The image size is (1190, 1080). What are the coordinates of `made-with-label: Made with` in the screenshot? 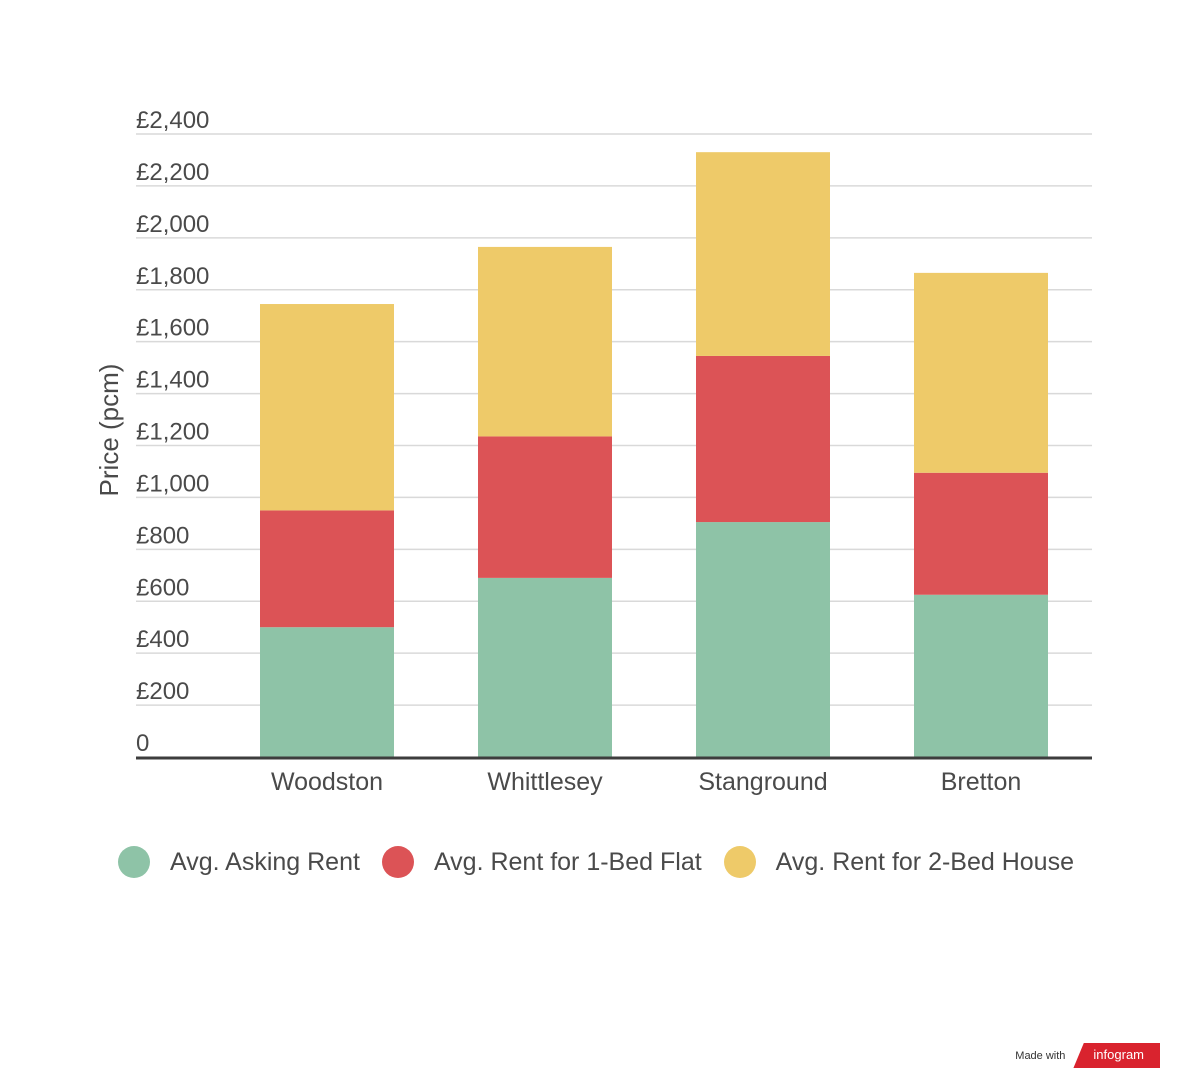 It's located at (1040, 1055).